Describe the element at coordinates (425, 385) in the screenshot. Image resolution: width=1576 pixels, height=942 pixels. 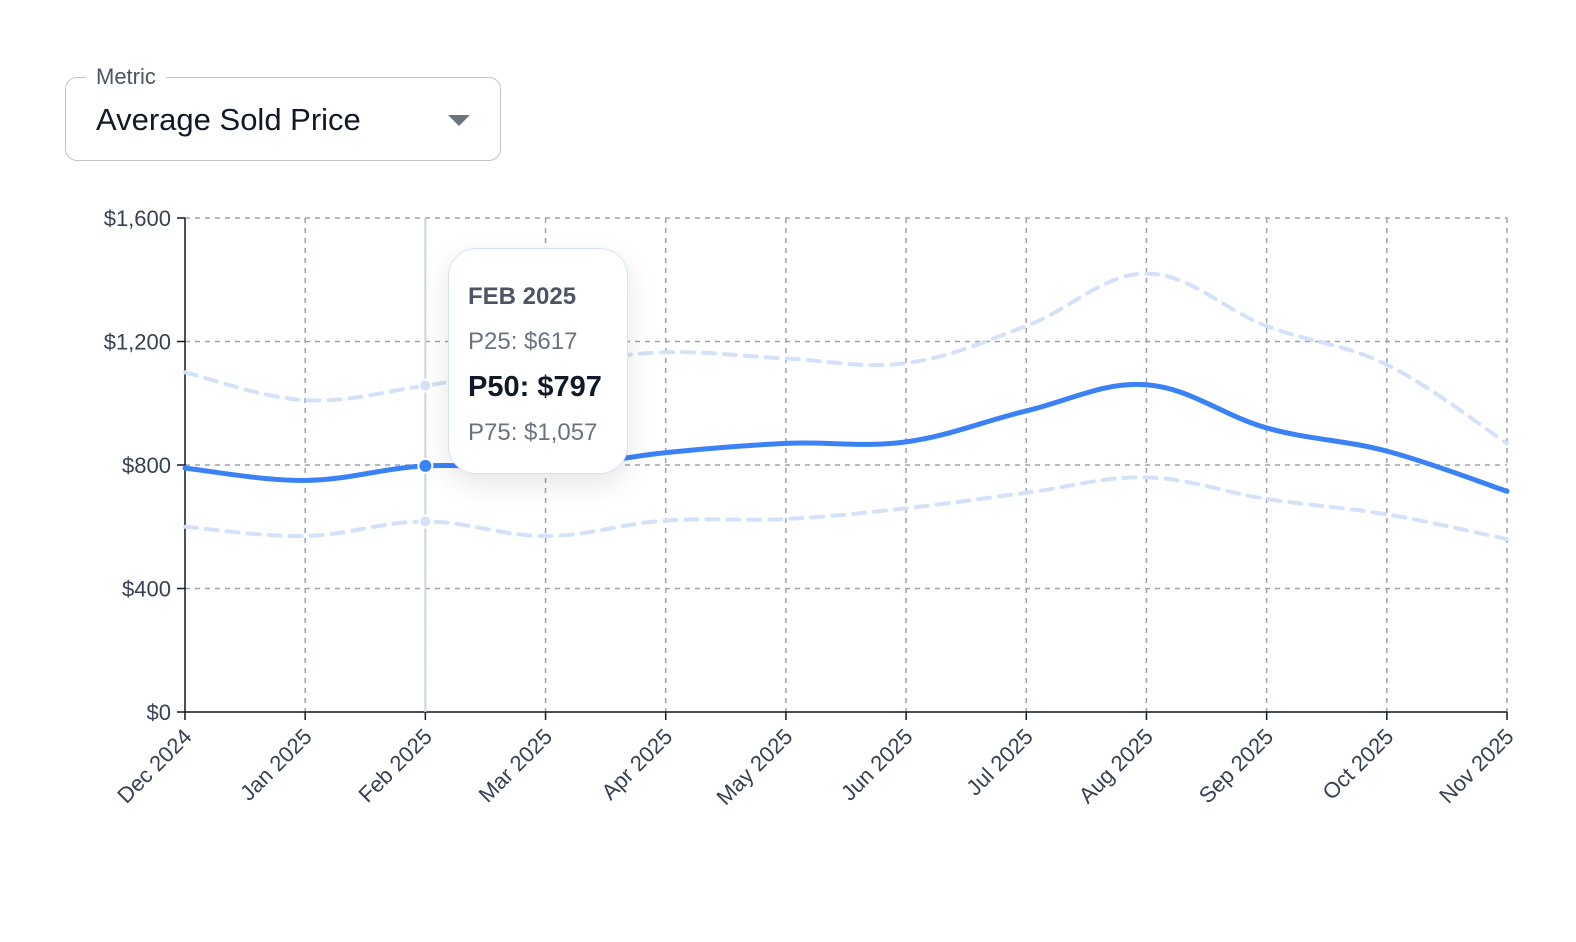
I see `hover-point-p75` at that location.